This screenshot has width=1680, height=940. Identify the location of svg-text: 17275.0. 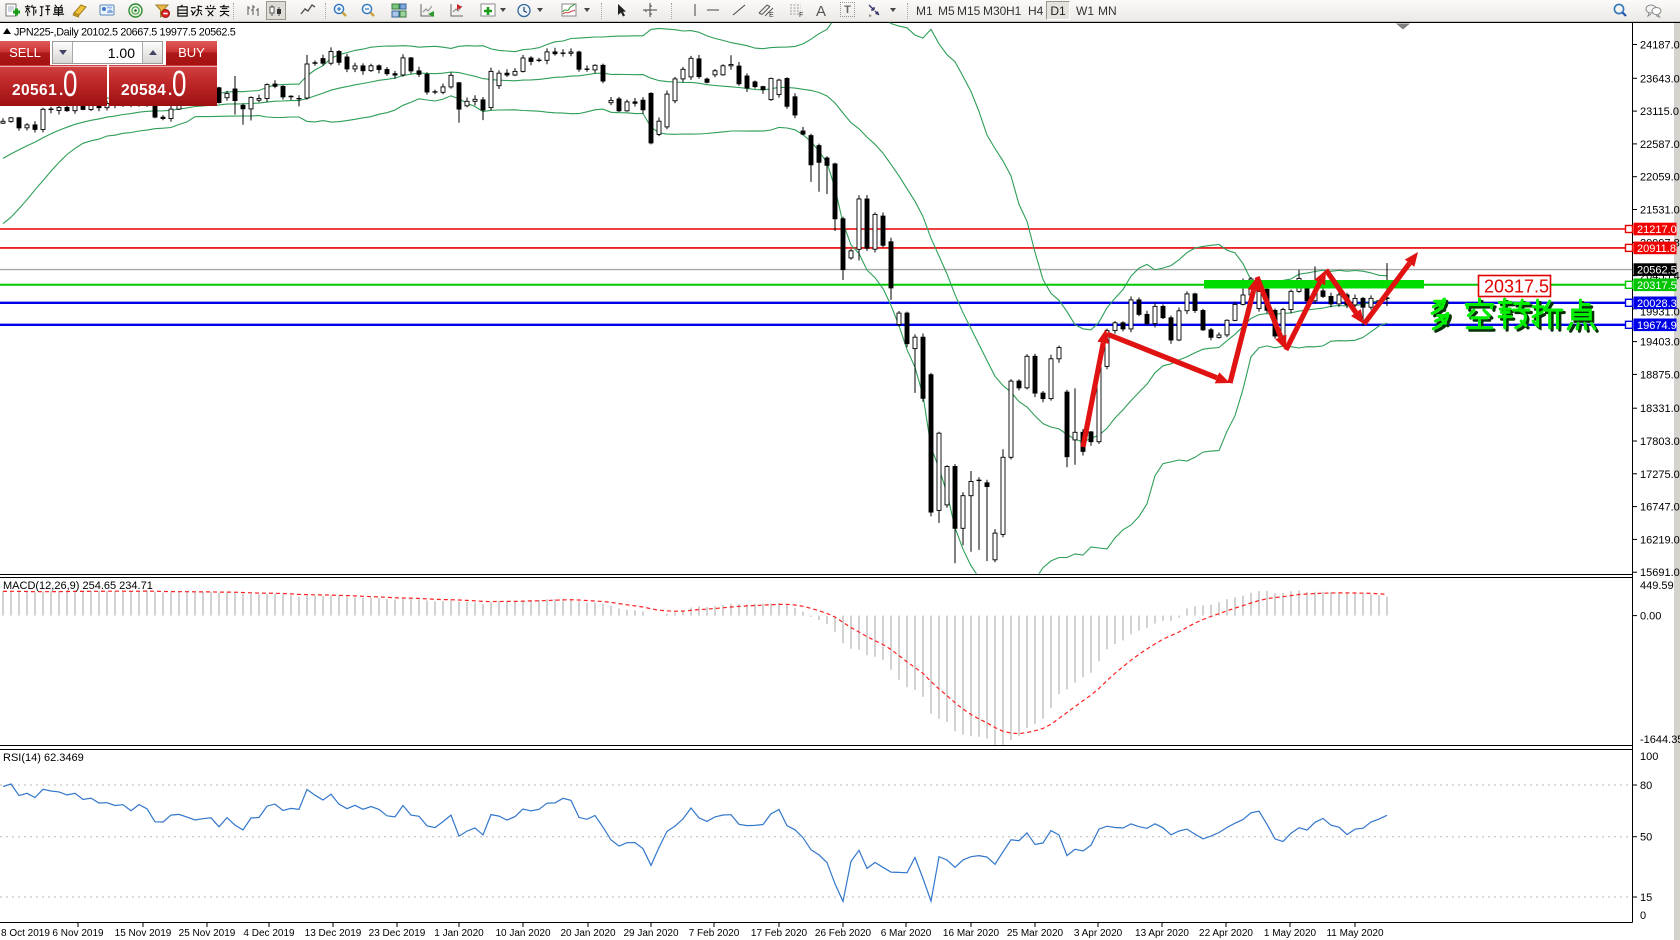
(1660, 475).